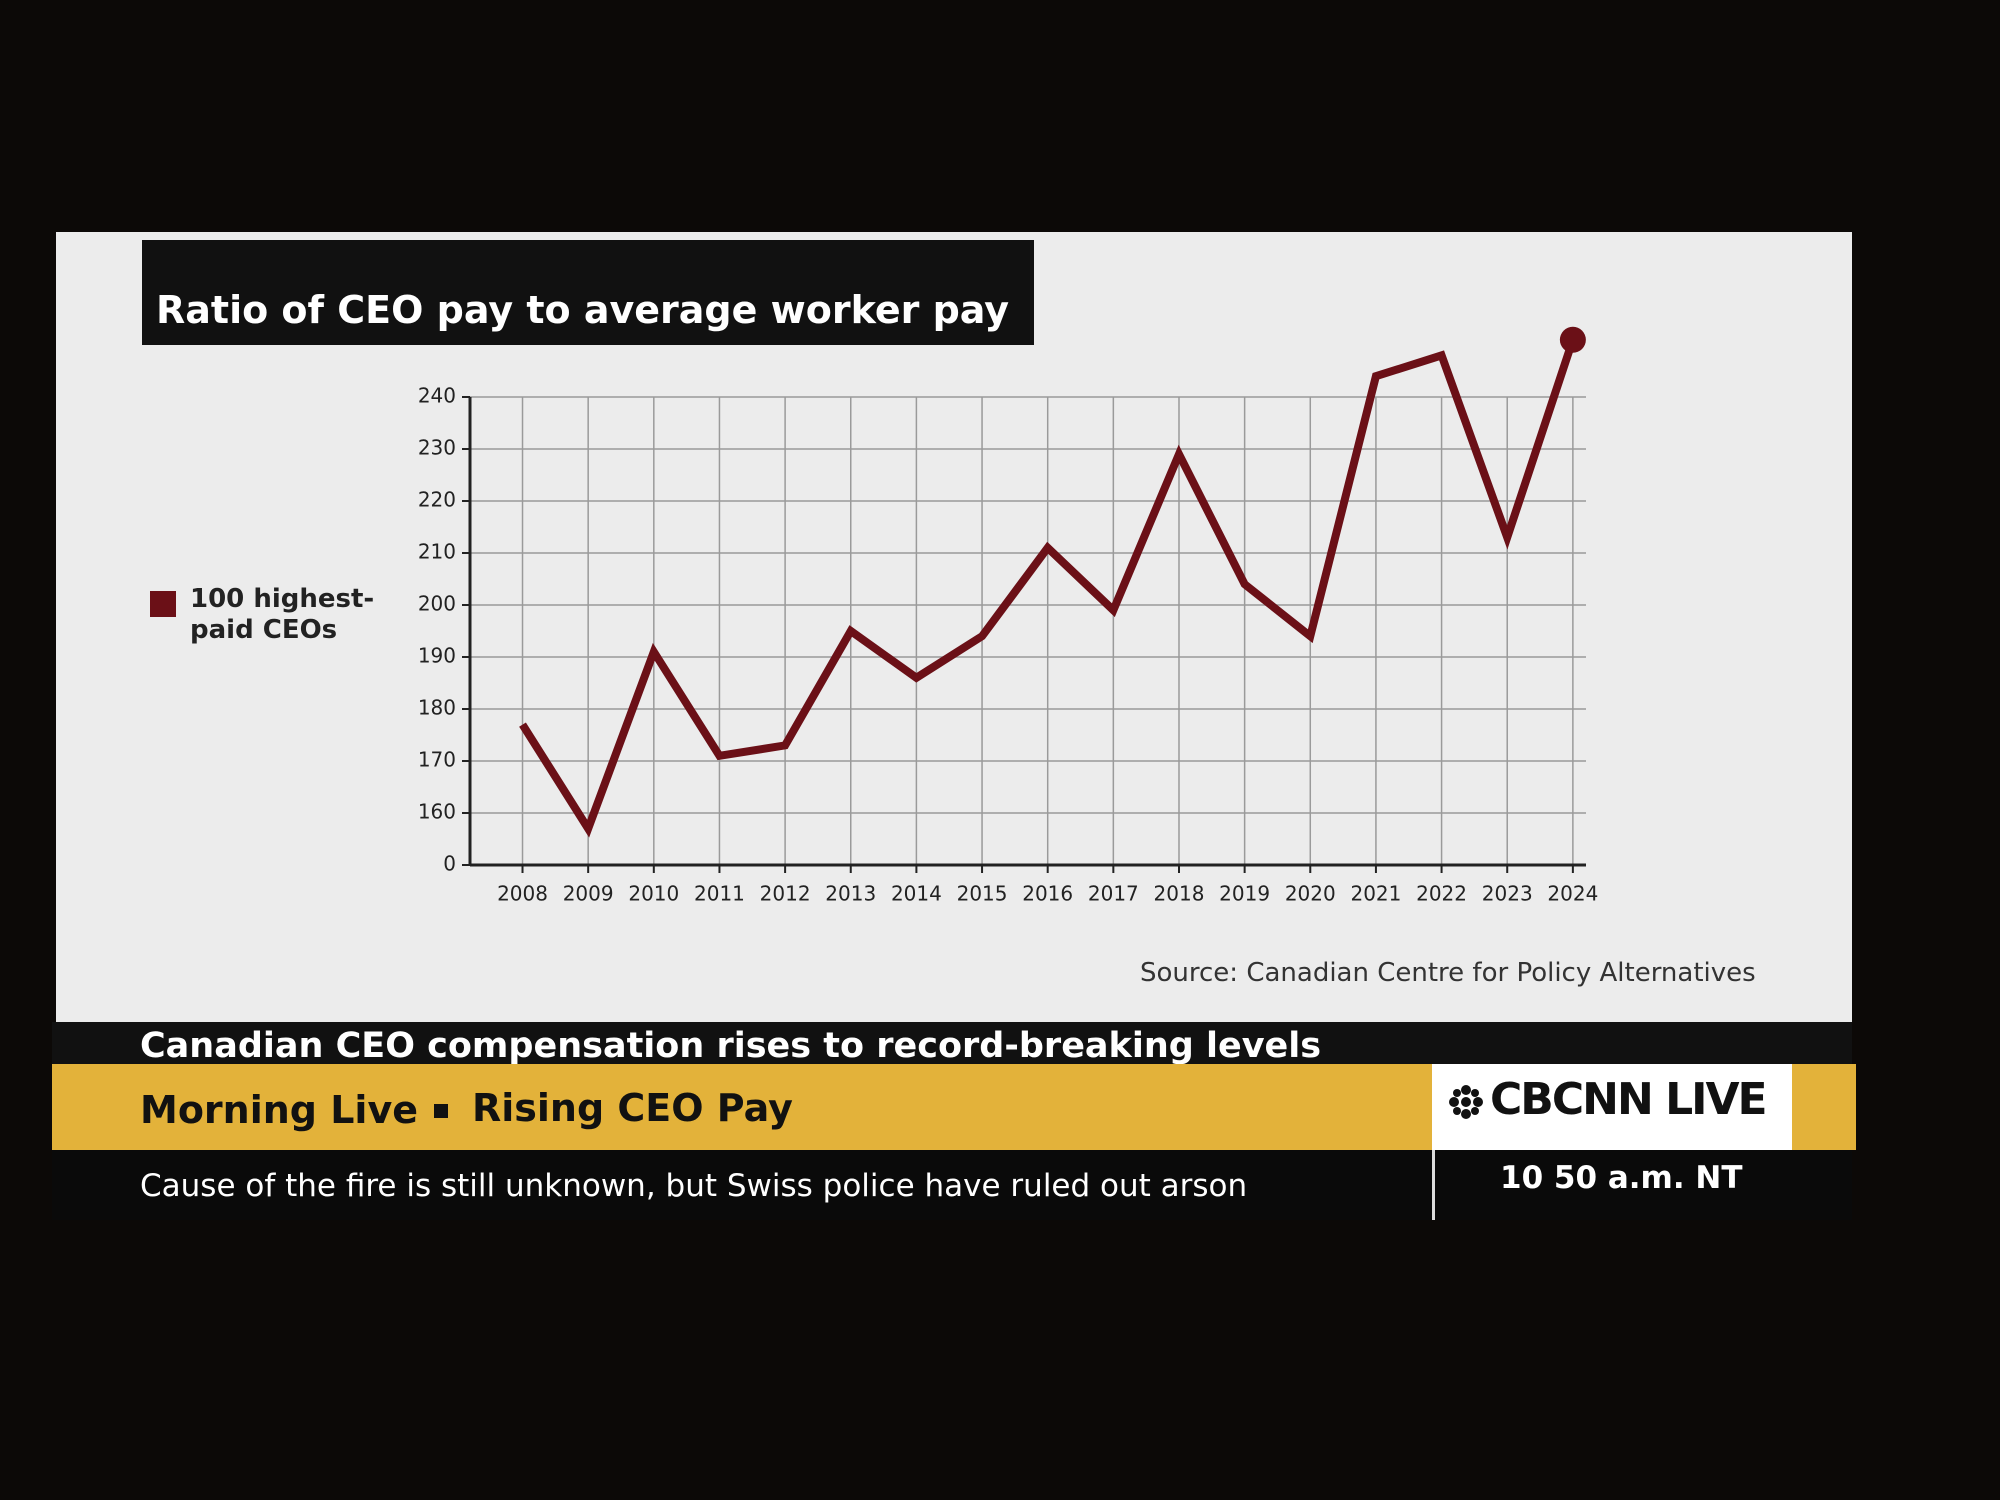 Image resolution: width=2000 pixels, height=1500 pixels. Describe the element at coordinates (1310, 894) in the screenshot. I see `x-tick-label: 2020` at that location.